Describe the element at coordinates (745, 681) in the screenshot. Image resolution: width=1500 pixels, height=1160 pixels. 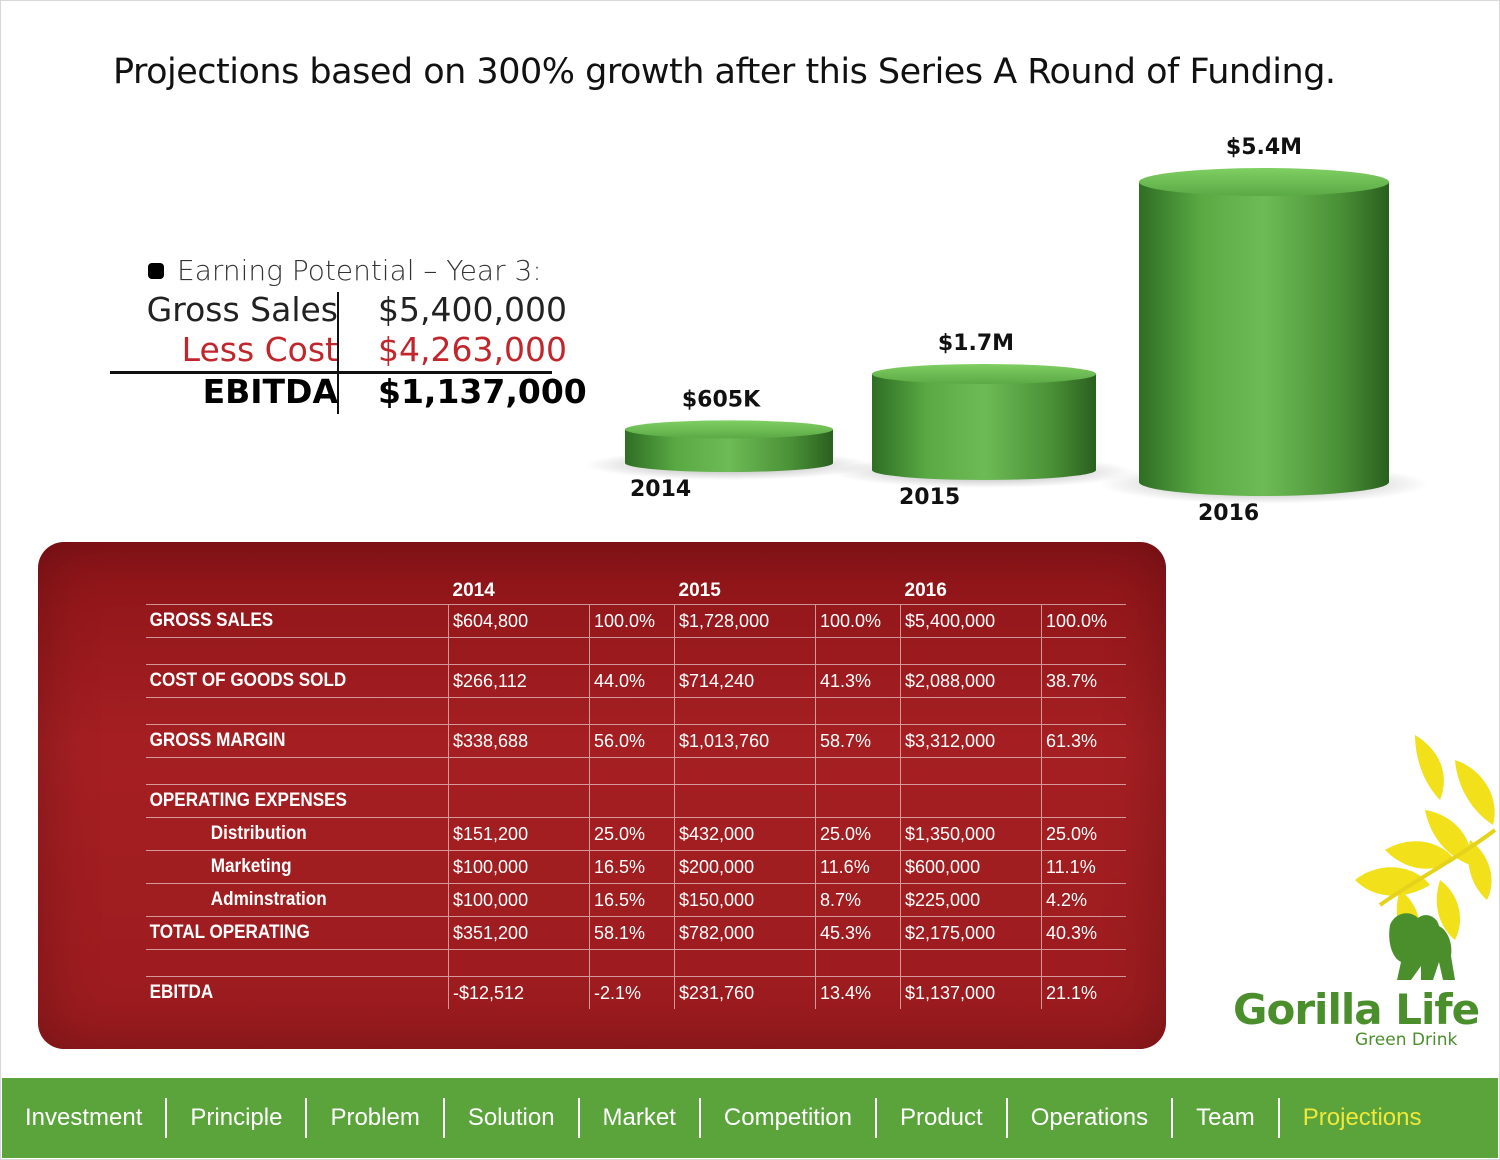
I see `amount-cell: $714,240` at that location.